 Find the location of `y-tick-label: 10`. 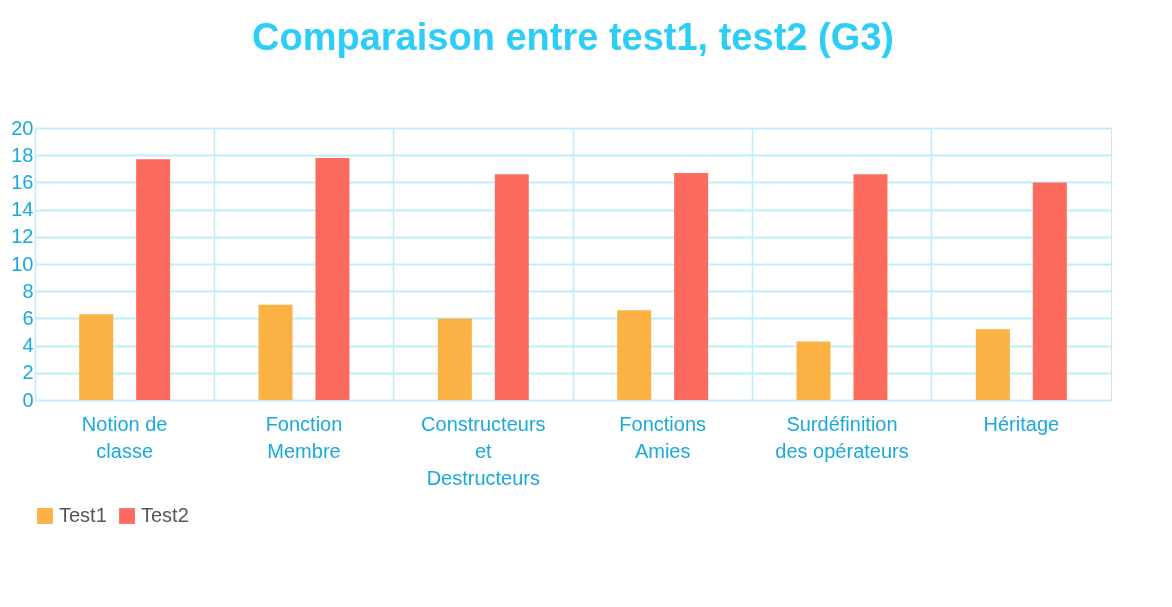

y-tick-label: 10 is located at coordinates (22, 263).